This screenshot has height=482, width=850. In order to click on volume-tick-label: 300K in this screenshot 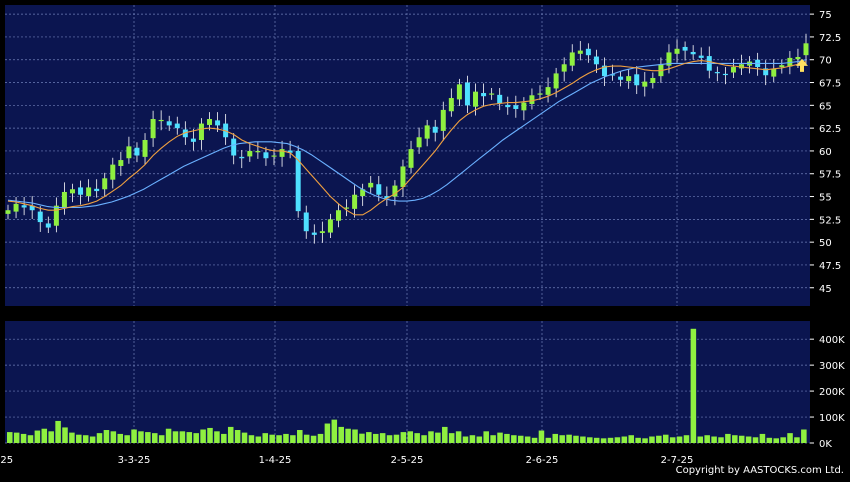, I will do `click(832, 366)`.